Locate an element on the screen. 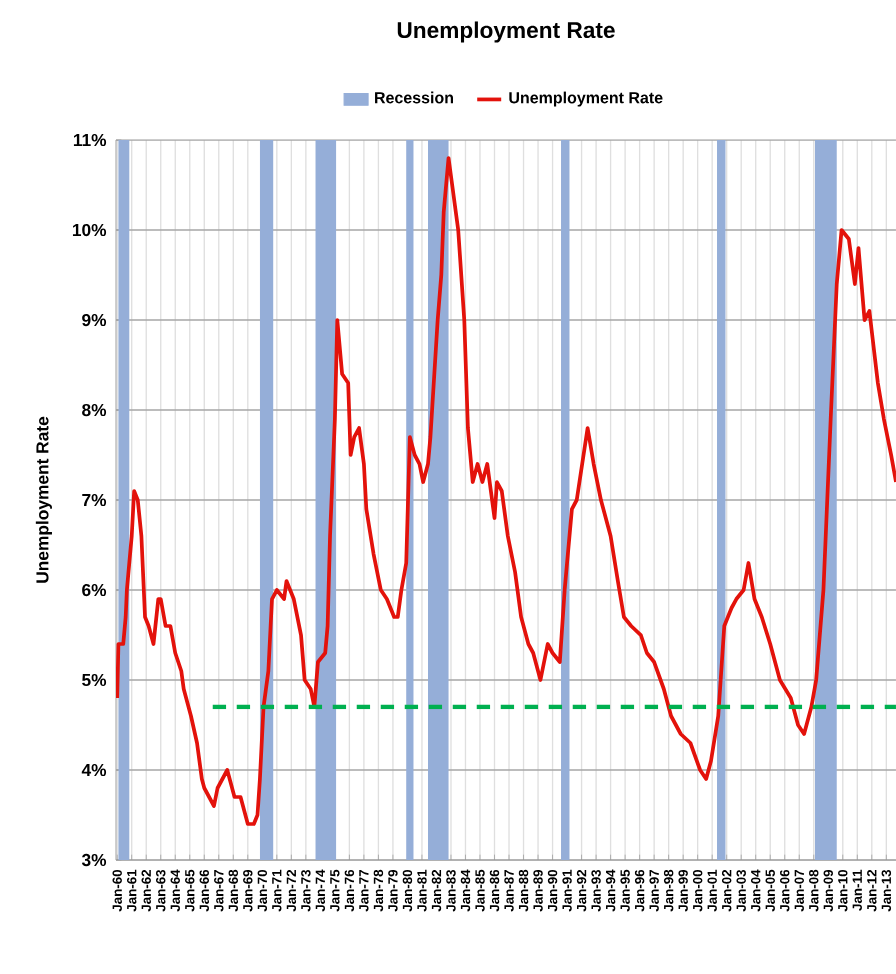 The width and height of the screenshot is (896, 974). y-tick-label: 7% is located at coordinates (94, 500).